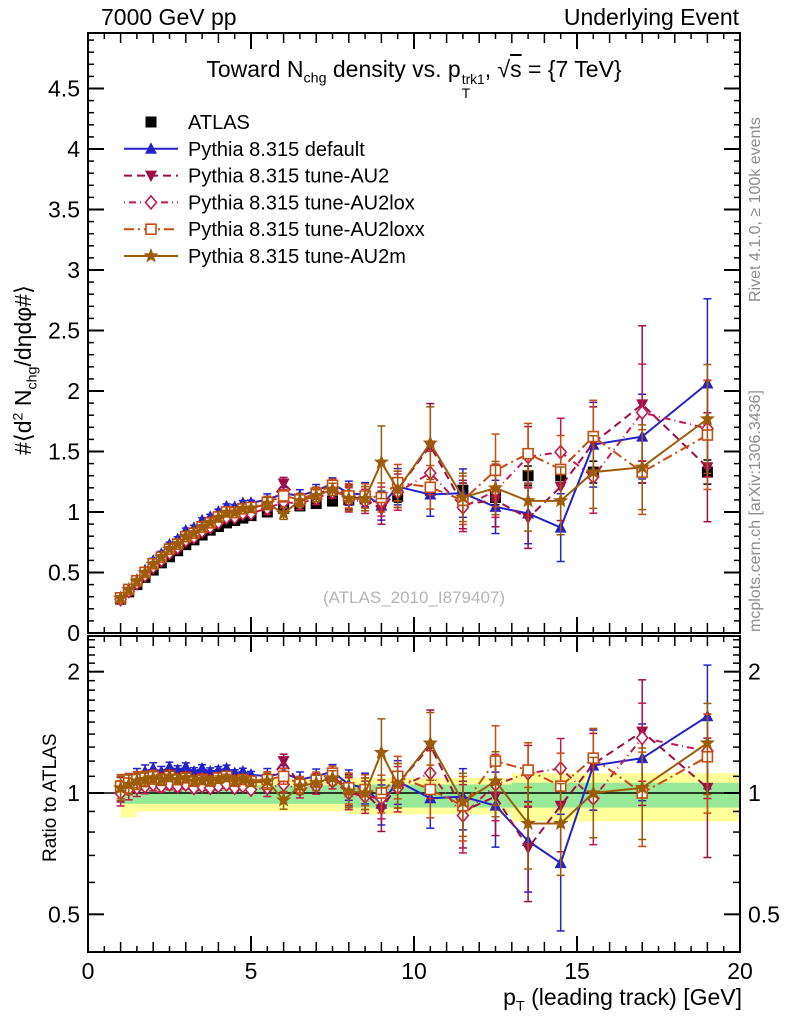  I want to click on legend-item-pythia-8-315-tune-au2loxx: Pythia 8.315 tune-AU2loxx, so click(274, 230).